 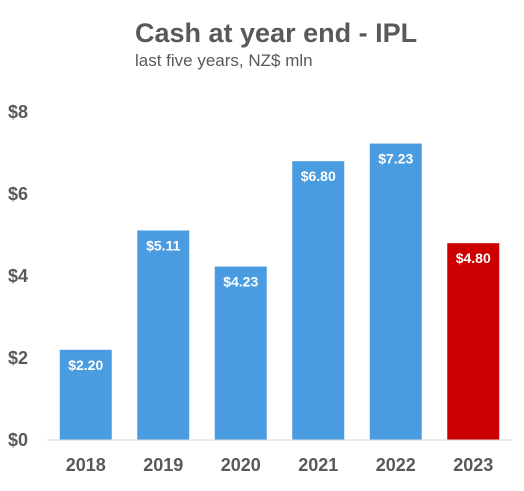 What do you see at coordinates (224, 60) in the screenshot?
I see `chart-subtitle: last five years, NZ$ mln` at bounding box center [224, 60].